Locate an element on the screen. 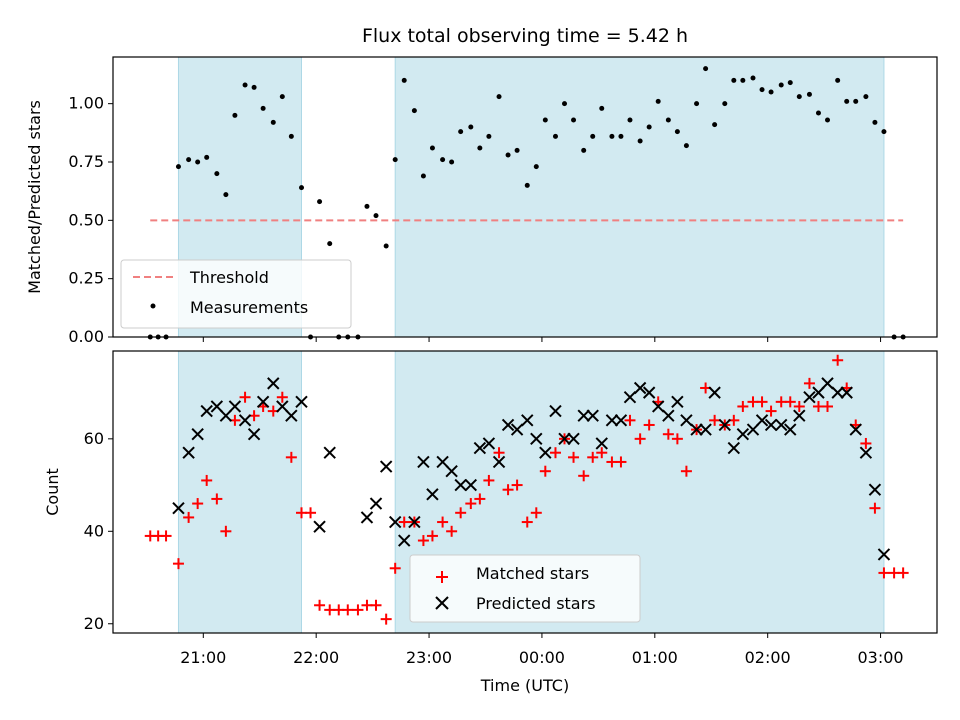 This screenshot has height=720, width=960. top-legend: Threshold Measurements is located at coordinates (236, 294).